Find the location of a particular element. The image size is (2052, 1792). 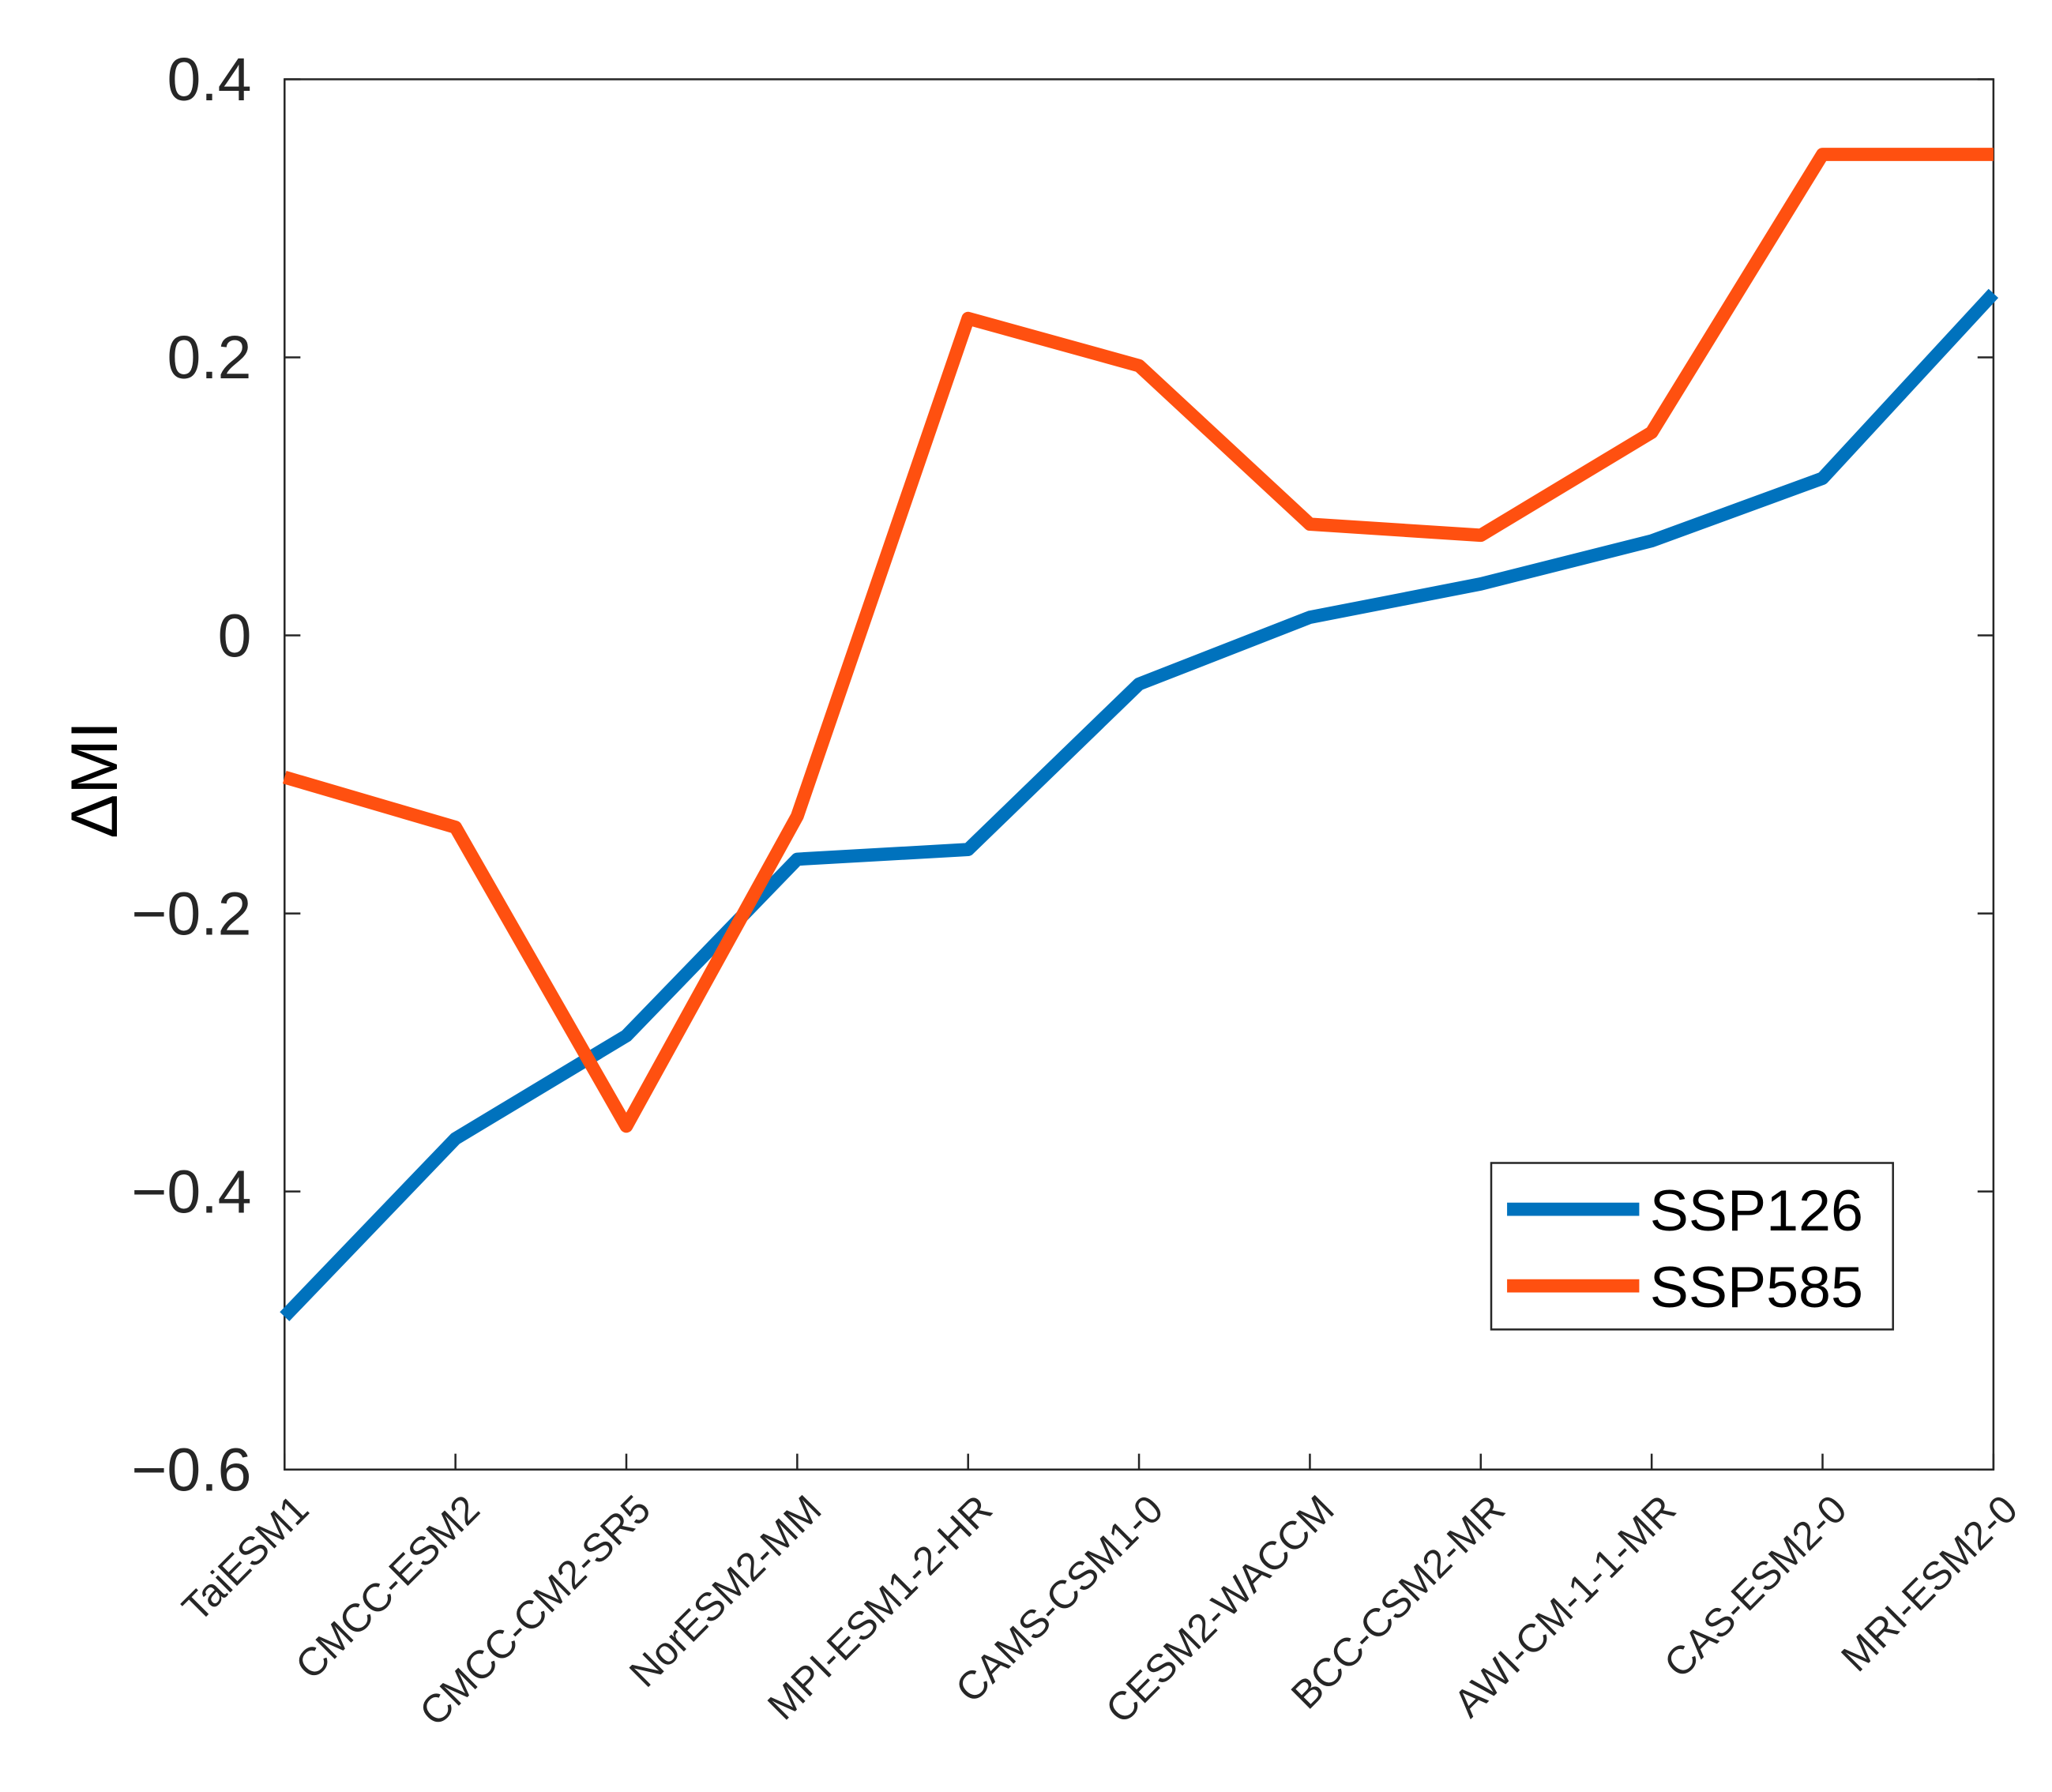

legend-label: SSP126 is located at coordinates (1756, 1210).